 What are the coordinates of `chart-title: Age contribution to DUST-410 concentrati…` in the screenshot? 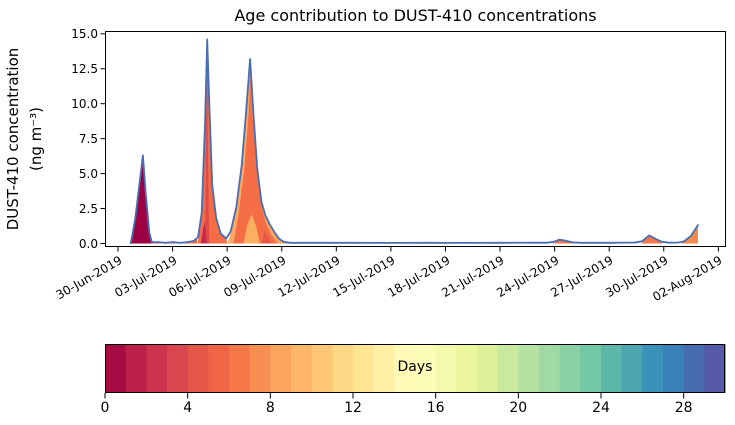 It's located at (415, 15).